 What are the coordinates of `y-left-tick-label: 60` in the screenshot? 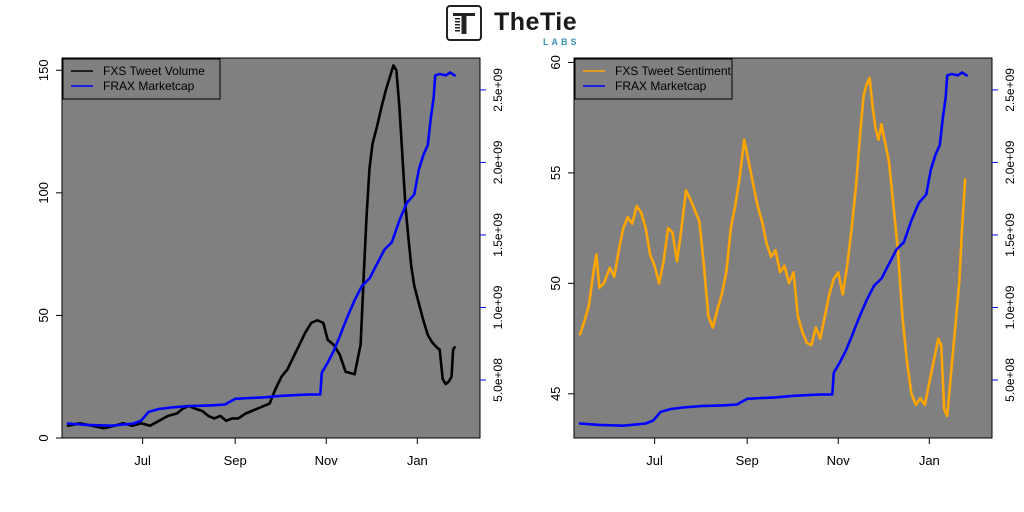 It's located at (555, 62).